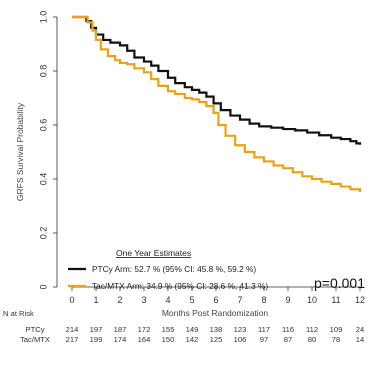 The width and height of the screenshot is (377, 374). What do you see at coordinates (216, 339) in the screenshot?
I see `risk-value: 125` at bounding box center [216, 339].